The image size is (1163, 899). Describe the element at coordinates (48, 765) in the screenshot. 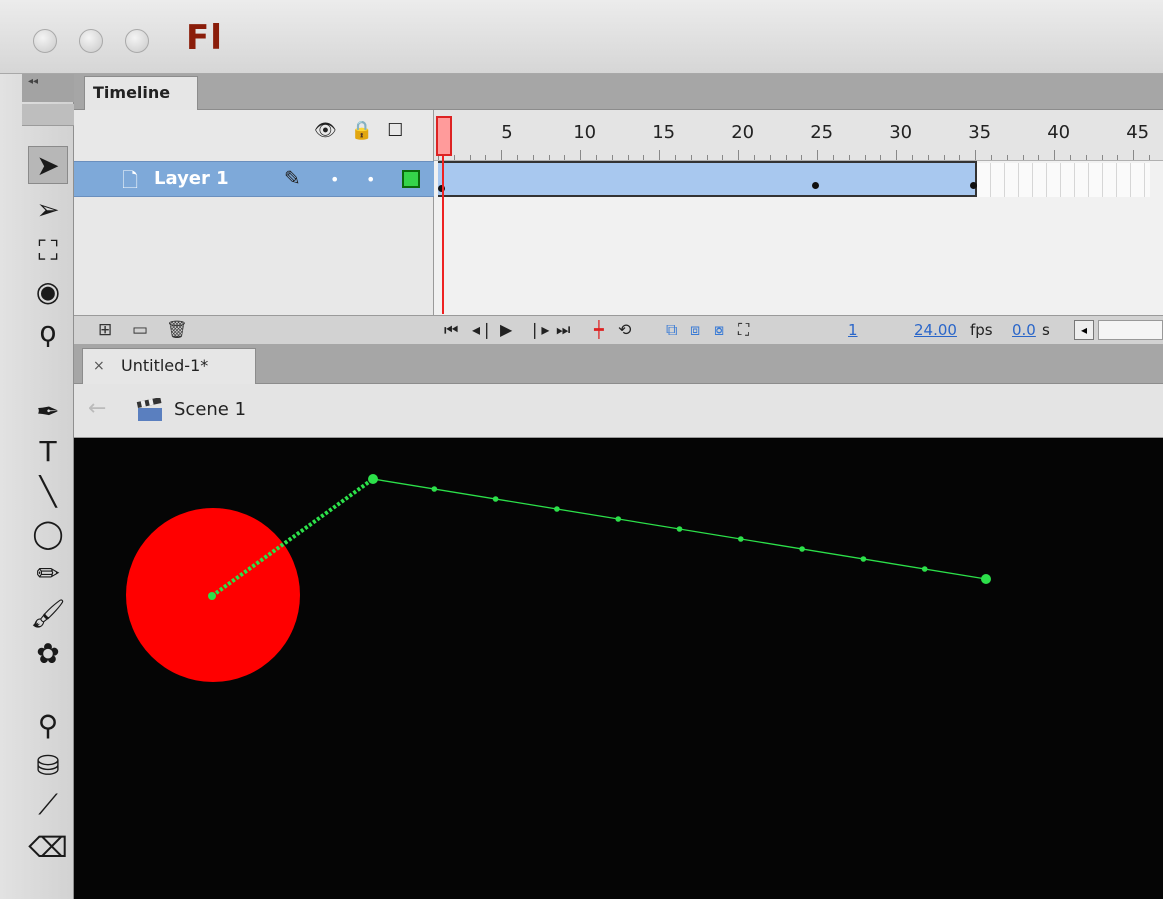

I see `paint-bucket-tool: ⛁` at that location.